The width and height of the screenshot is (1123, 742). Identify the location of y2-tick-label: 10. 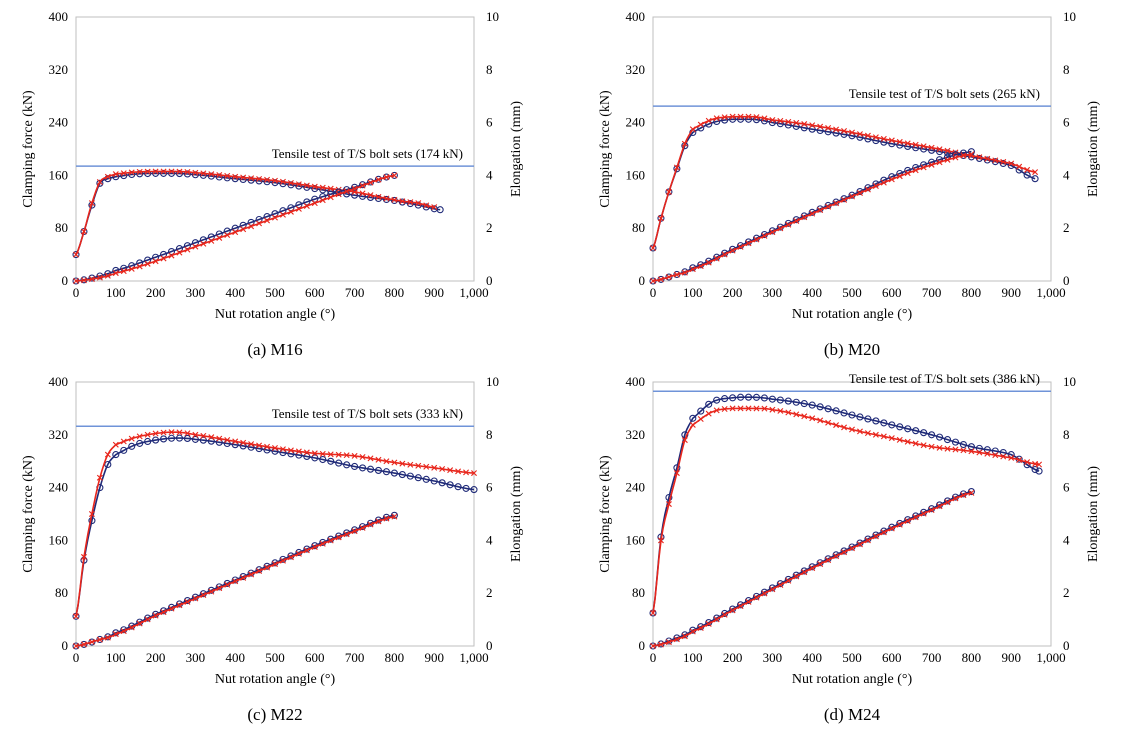
(492, 381).